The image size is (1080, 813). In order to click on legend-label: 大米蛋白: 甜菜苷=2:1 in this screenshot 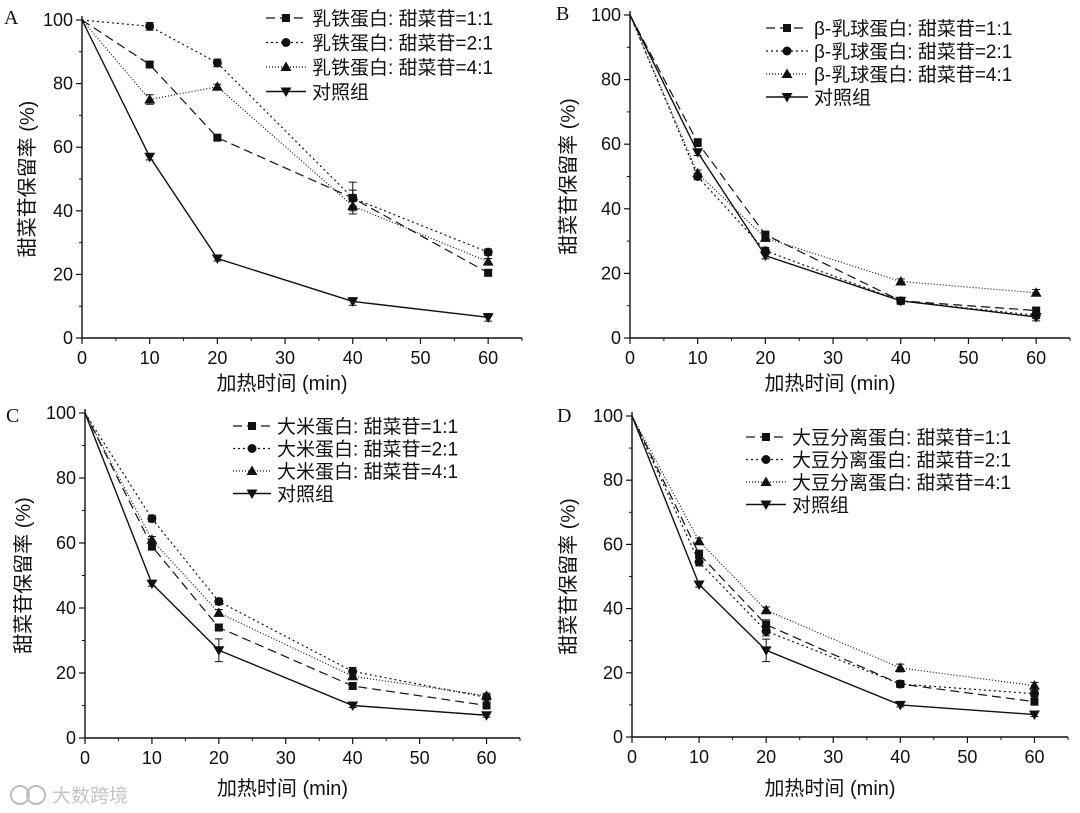, I will do `click(367, 450)`.